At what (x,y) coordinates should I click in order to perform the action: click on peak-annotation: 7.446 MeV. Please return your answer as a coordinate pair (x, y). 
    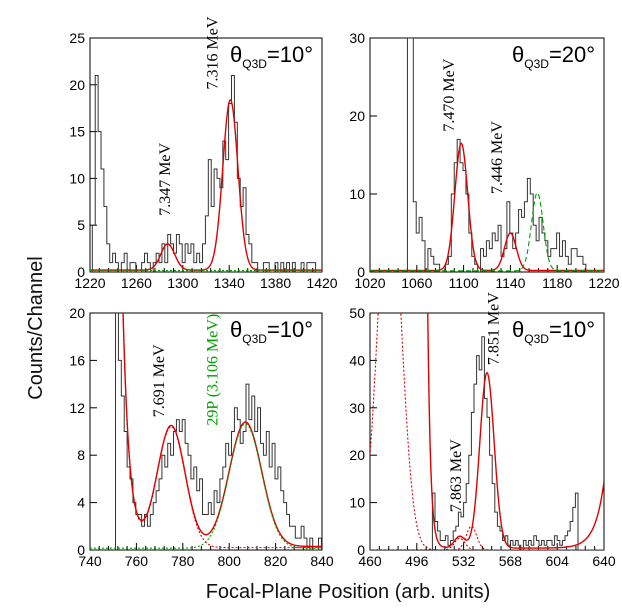
    Looking at the image, I should click on (497, 157).